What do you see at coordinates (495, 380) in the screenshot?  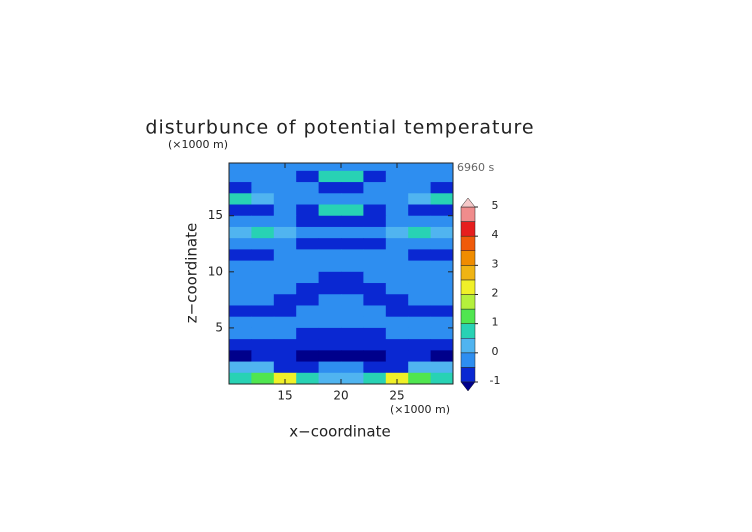 I see `colorbar-tick-label: -1` at bounding box center [495, 380].